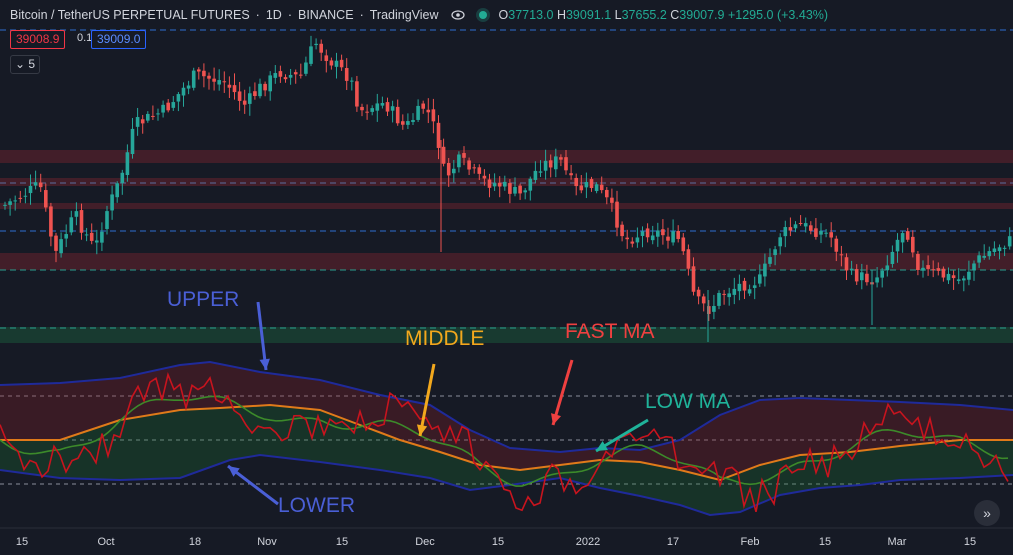 Image resolution: width=1013 pixels, height=555 pixels. Describe the element at coordinates (317, 505) in the screenshot. I see `annotation-lower: LOWER` at that location.